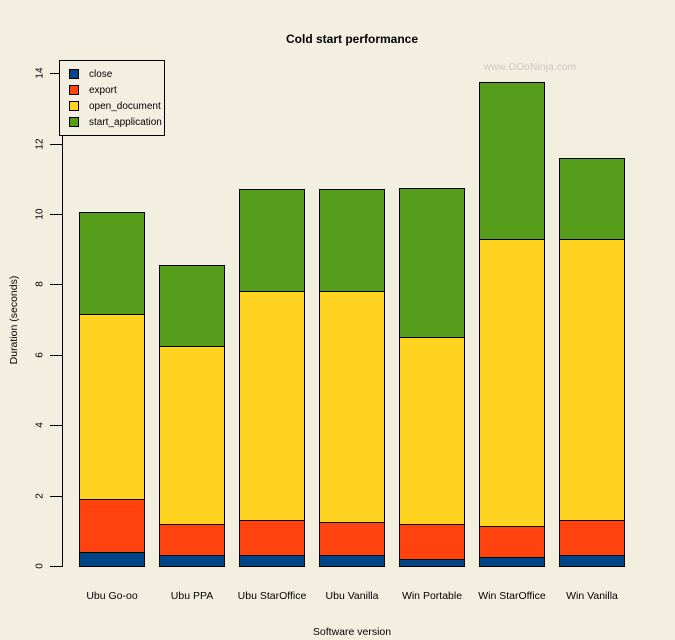 The height and width of the screenshot is (640, 675). Describe the element at coordinates (103, 90) in the screenshot. I see `legend-label-export: export` at that location.